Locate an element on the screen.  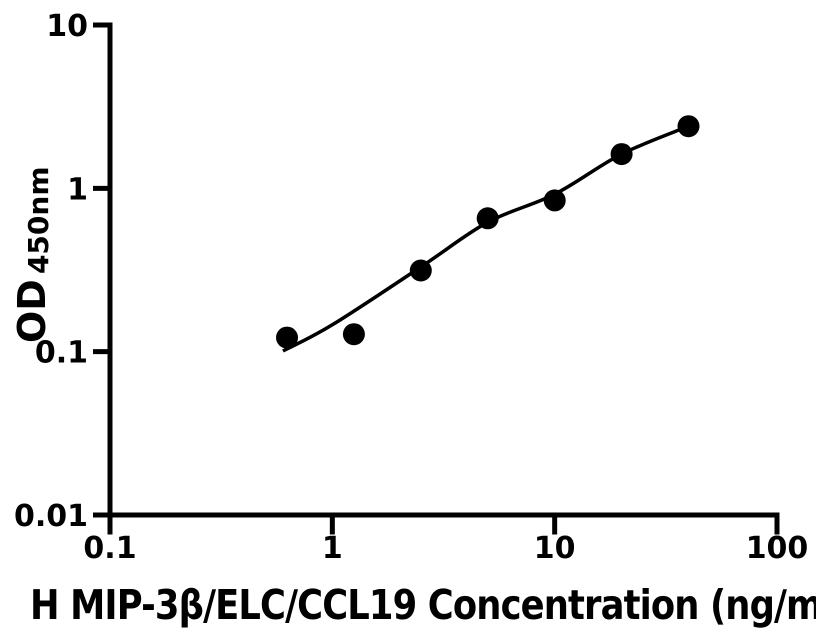
y-axis-tick-labels: 0.01 0.1 1 10 is located at coordinates (51, 271).